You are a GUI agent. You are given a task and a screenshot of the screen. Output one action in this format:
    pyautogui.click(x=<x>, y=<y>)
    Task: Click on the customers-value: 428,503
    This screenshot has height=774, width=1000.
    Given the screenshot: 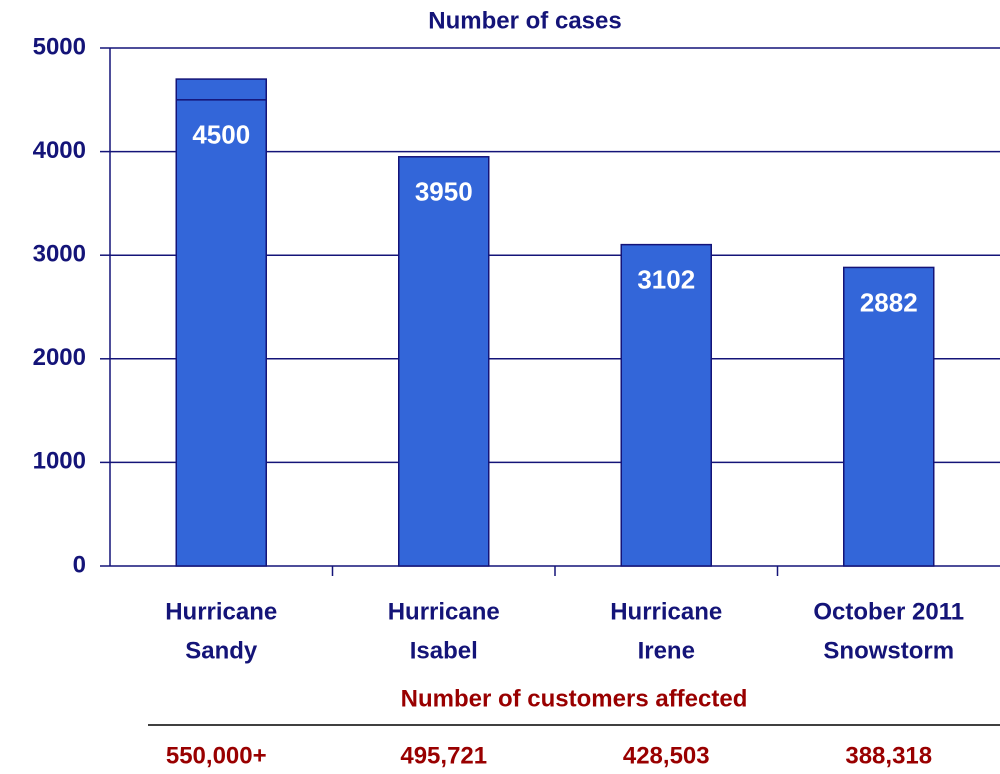 What is the action you would take?
    pyautogui.click(x=666, y=755)
    